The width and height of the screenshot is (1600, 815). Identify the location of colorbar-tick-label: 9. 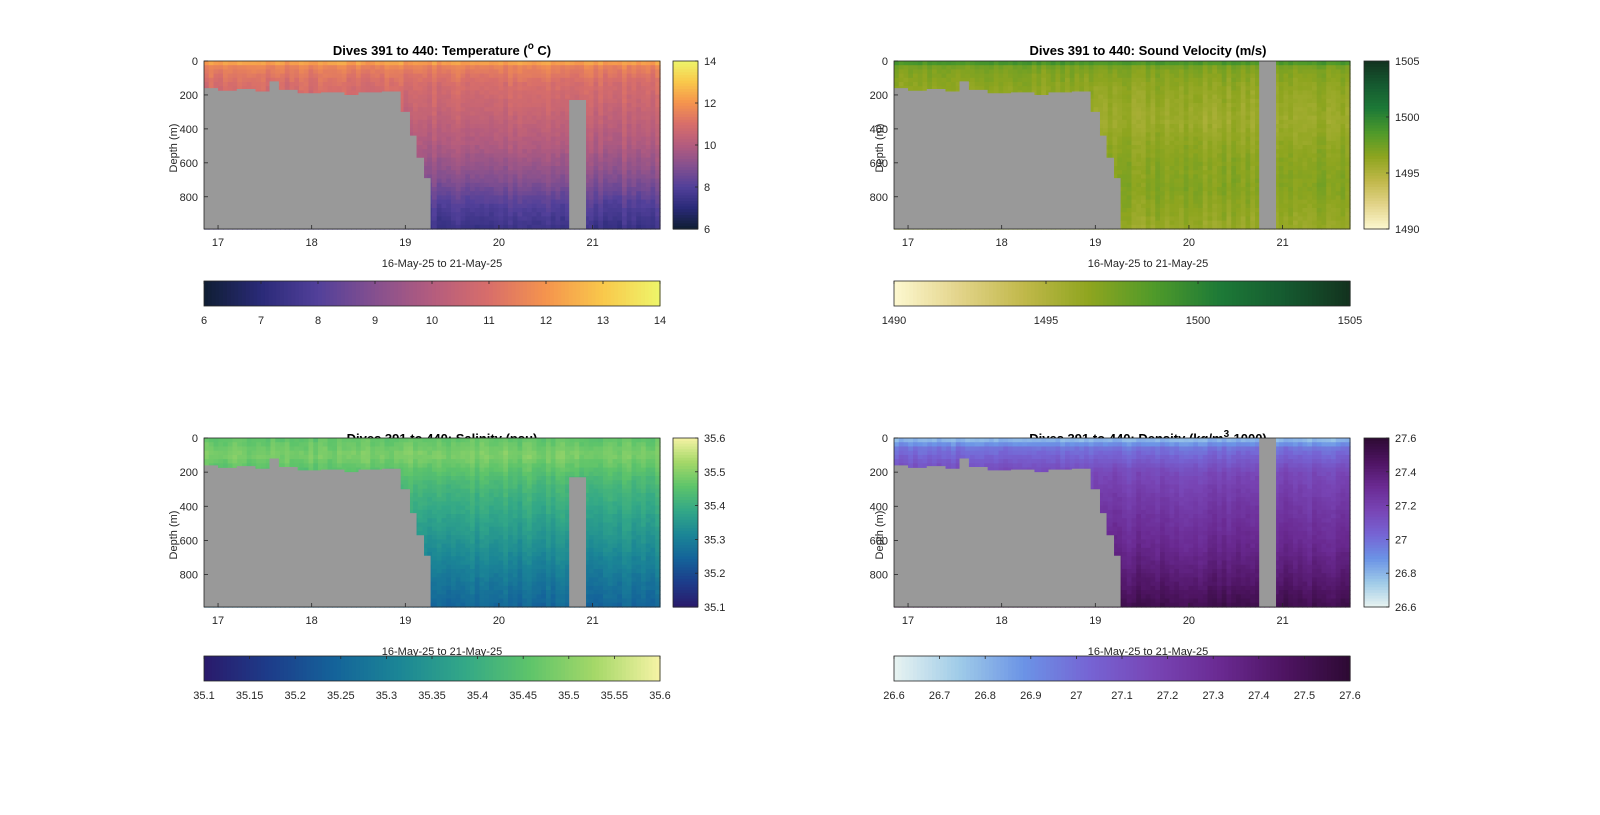
(375, 321).